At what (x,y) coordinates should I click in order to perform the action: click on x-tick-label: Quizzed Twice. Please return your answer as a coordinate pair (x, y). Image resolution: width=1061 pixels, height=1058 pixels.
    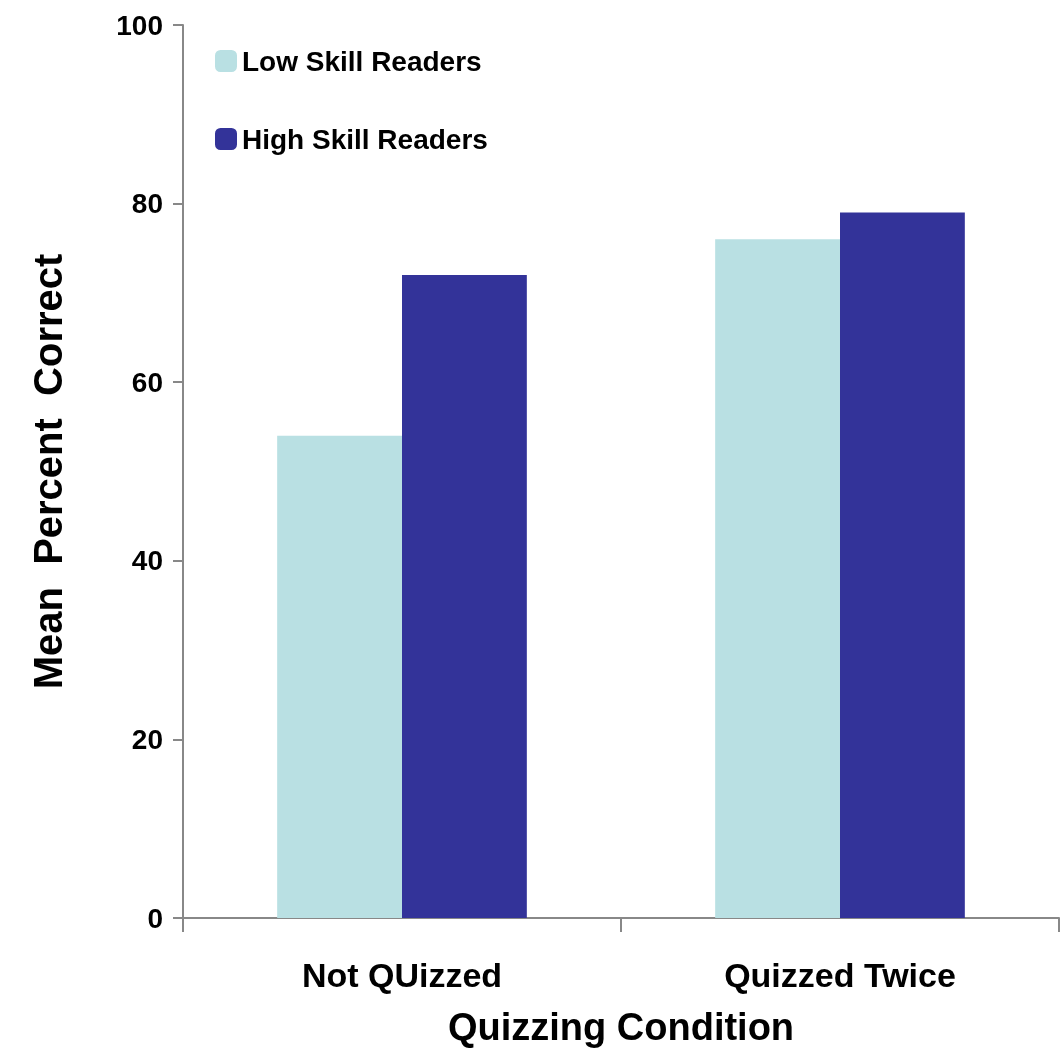
    Looking at the image, I should click on (840, 975).